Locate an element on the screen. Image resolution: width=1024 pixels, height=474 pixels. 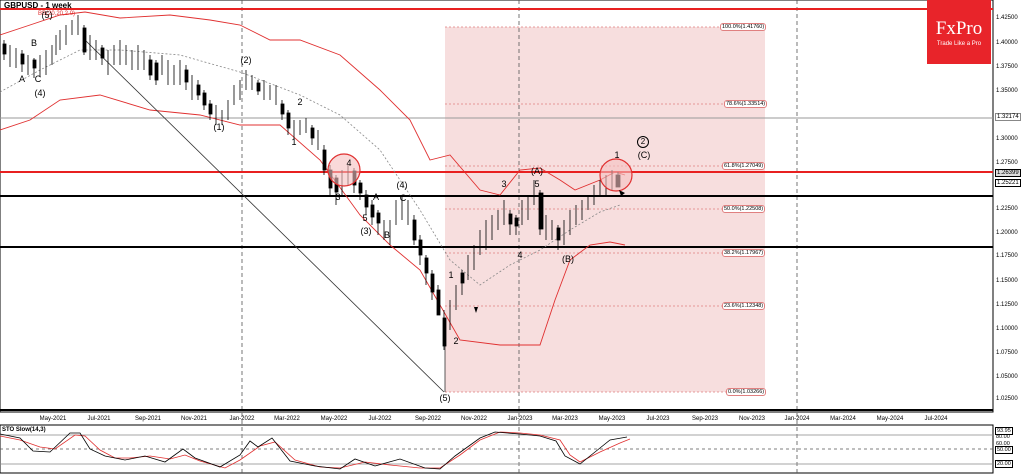
y-tick: 1.35000 is located at coordinates (1007, 91).